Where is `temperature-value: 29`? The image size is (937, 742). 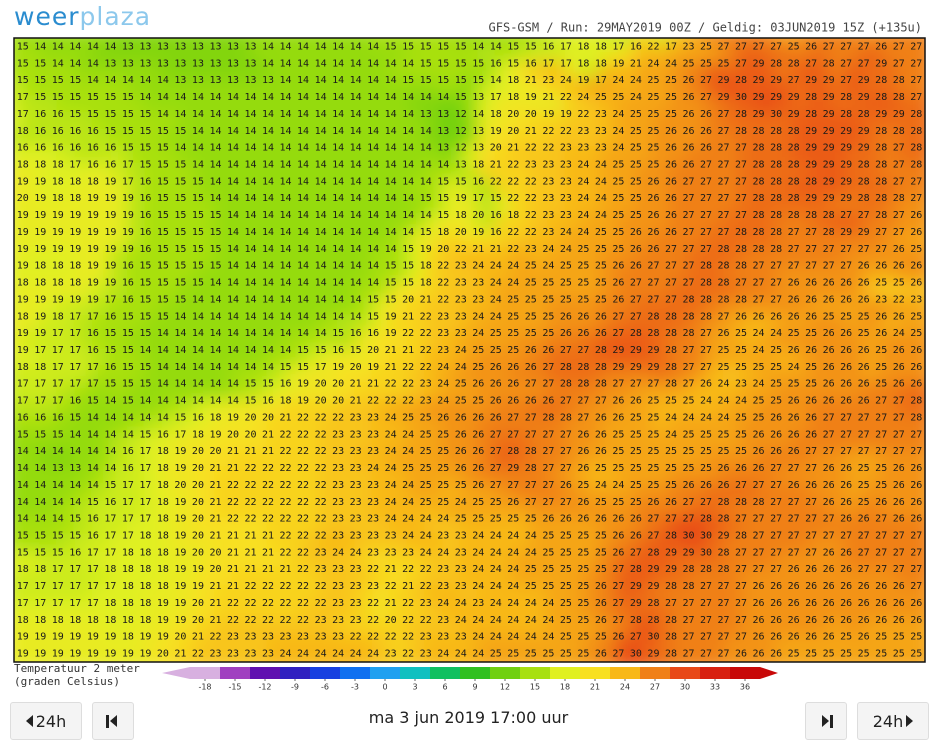
temperature-value: 29 is located at coordinates (811, 80).